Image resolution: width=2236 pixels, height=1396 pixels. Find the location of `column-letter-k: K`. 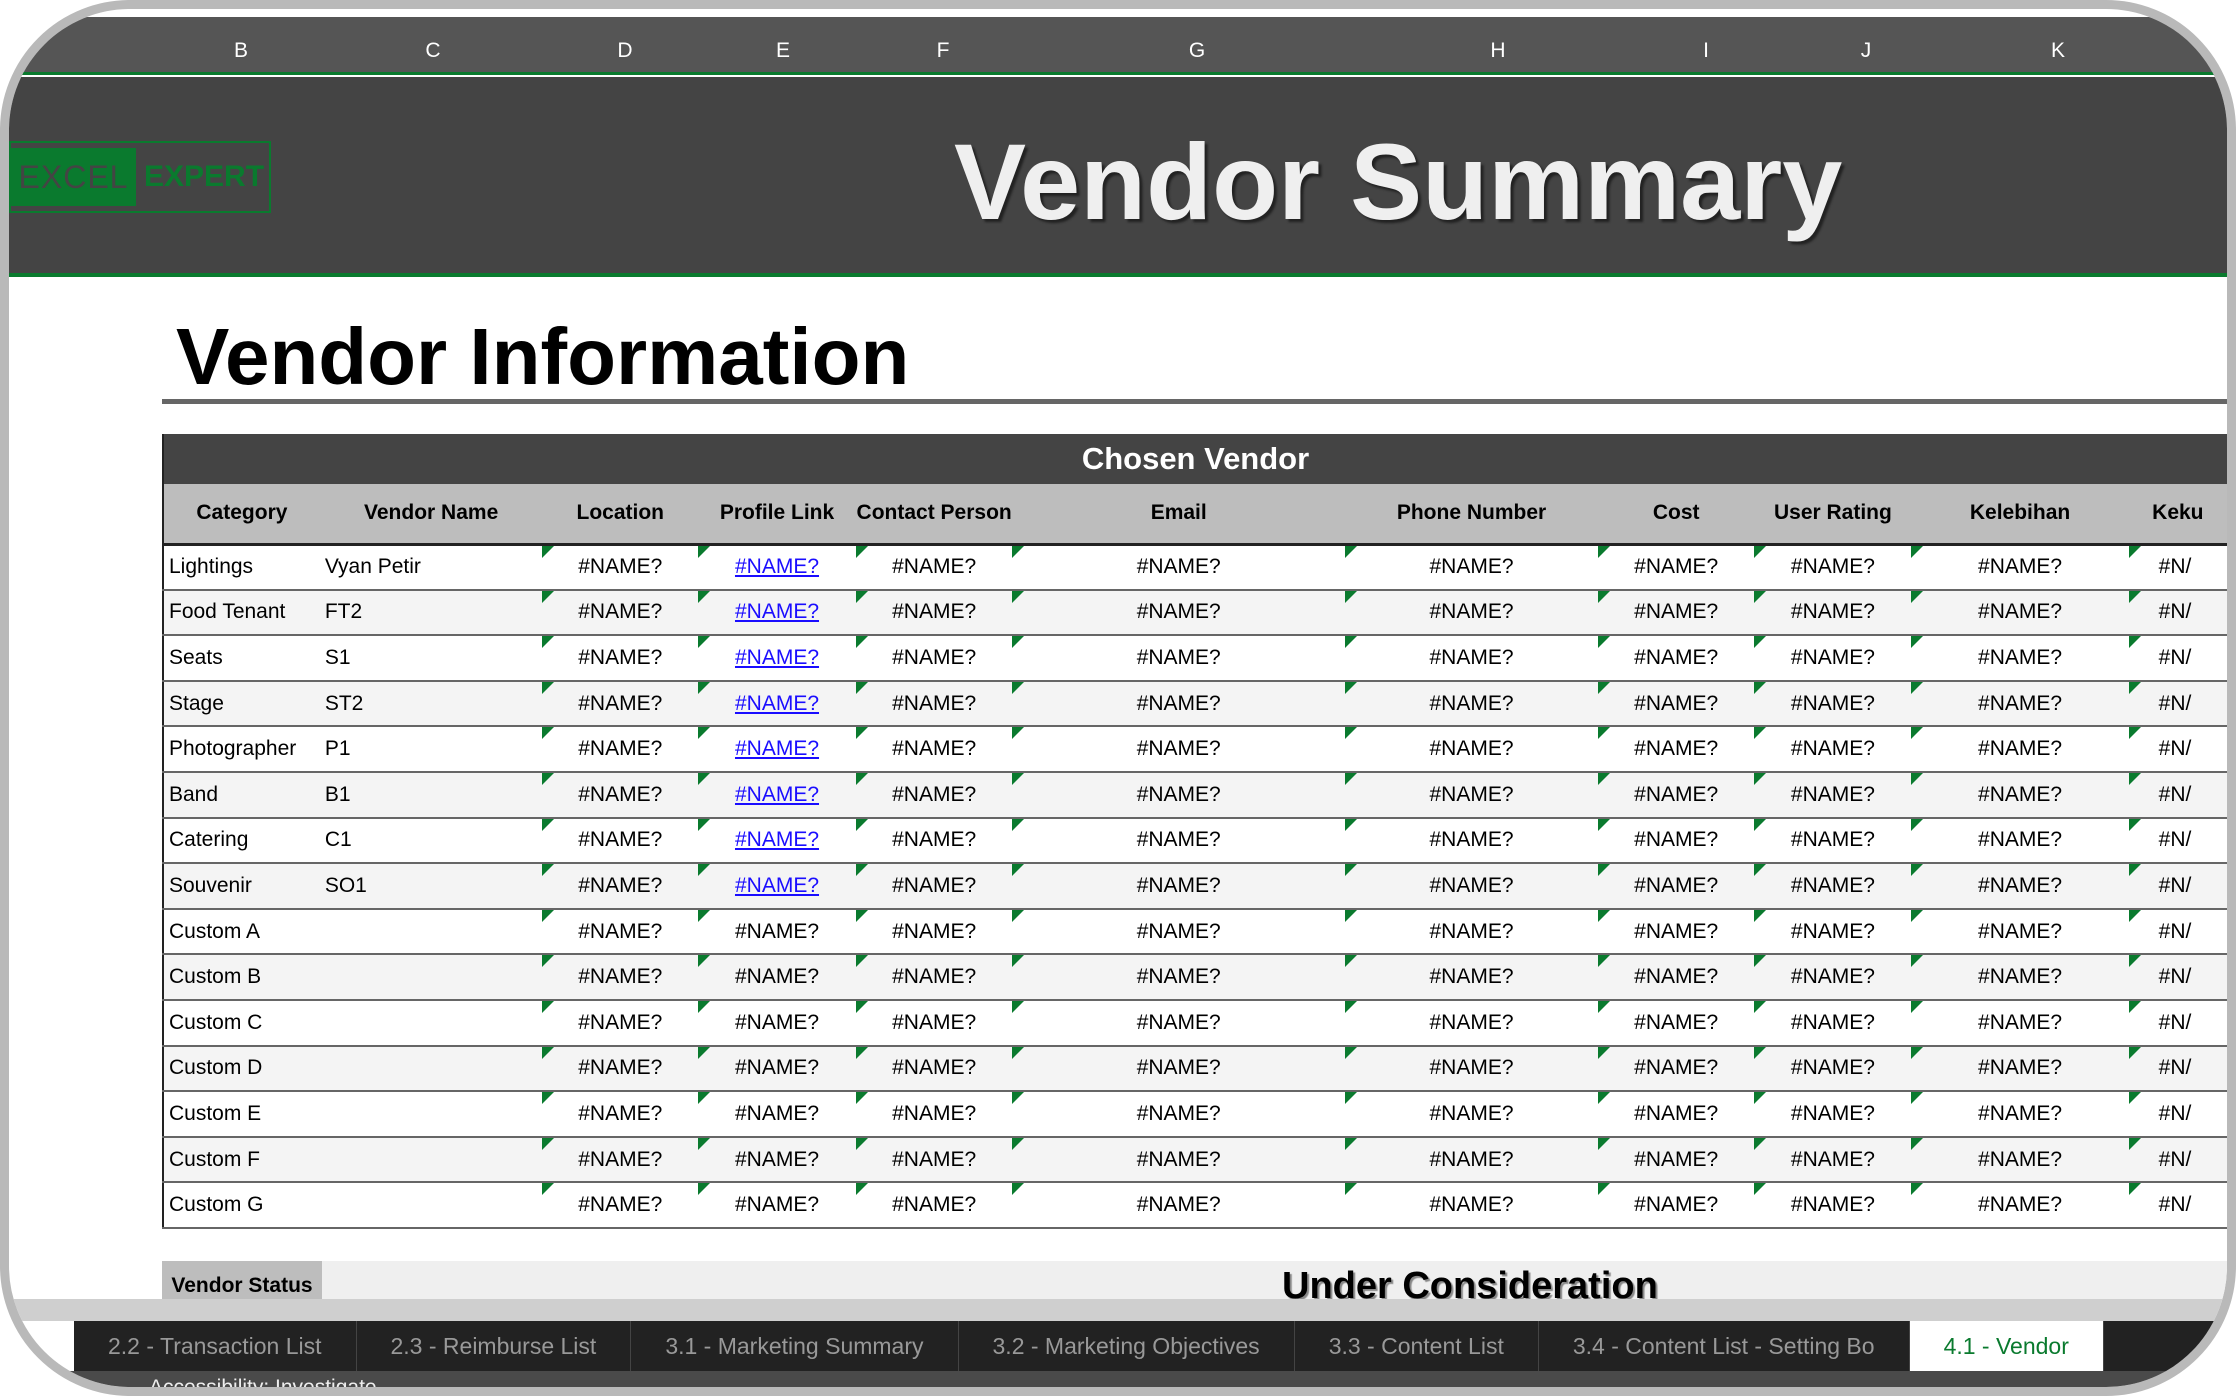

column-letter-k: K is located at coordinates (2058, 50).